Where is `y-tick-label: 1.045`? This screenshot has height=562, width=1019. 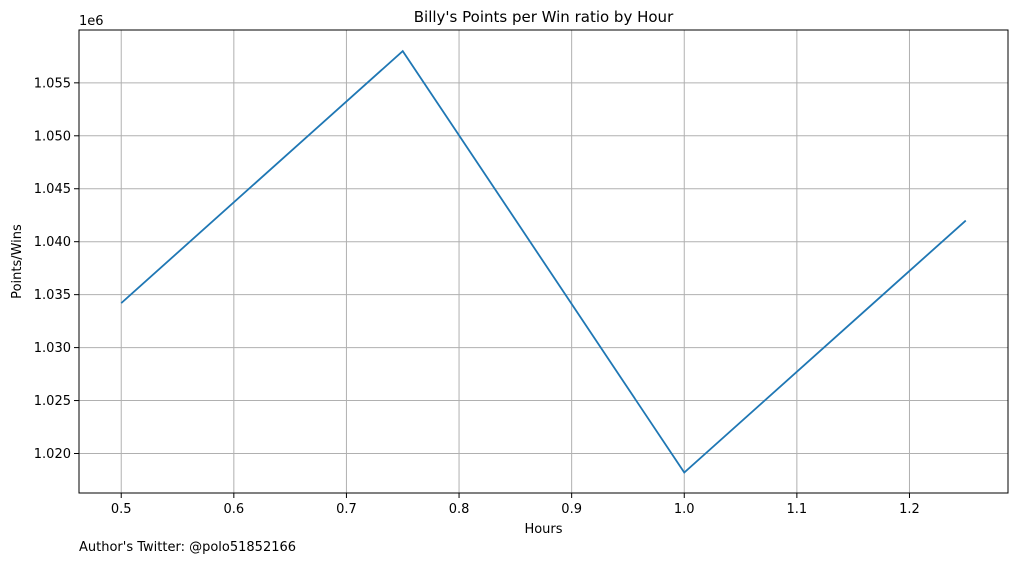 y-tick-label: 1.045 is located at coordinates (52, 189).